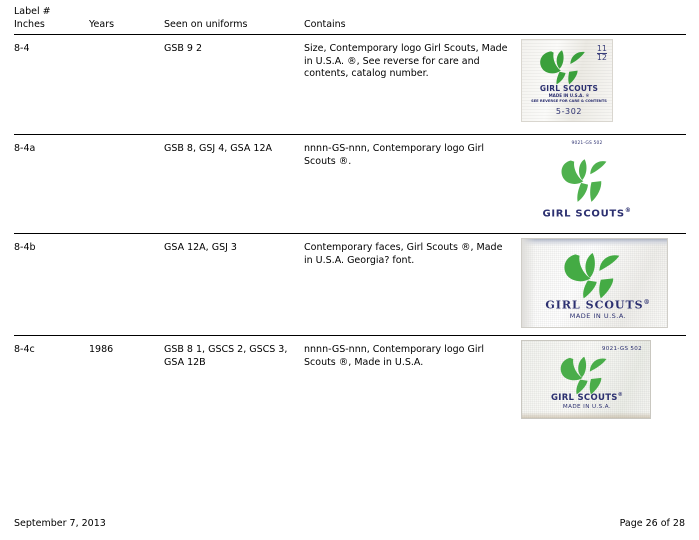 The height and width of the screenshot is (540, 699). Describe the element at coordinates (51, 284) in the screenshot. I see `cell-label: 8-4b` at that location.